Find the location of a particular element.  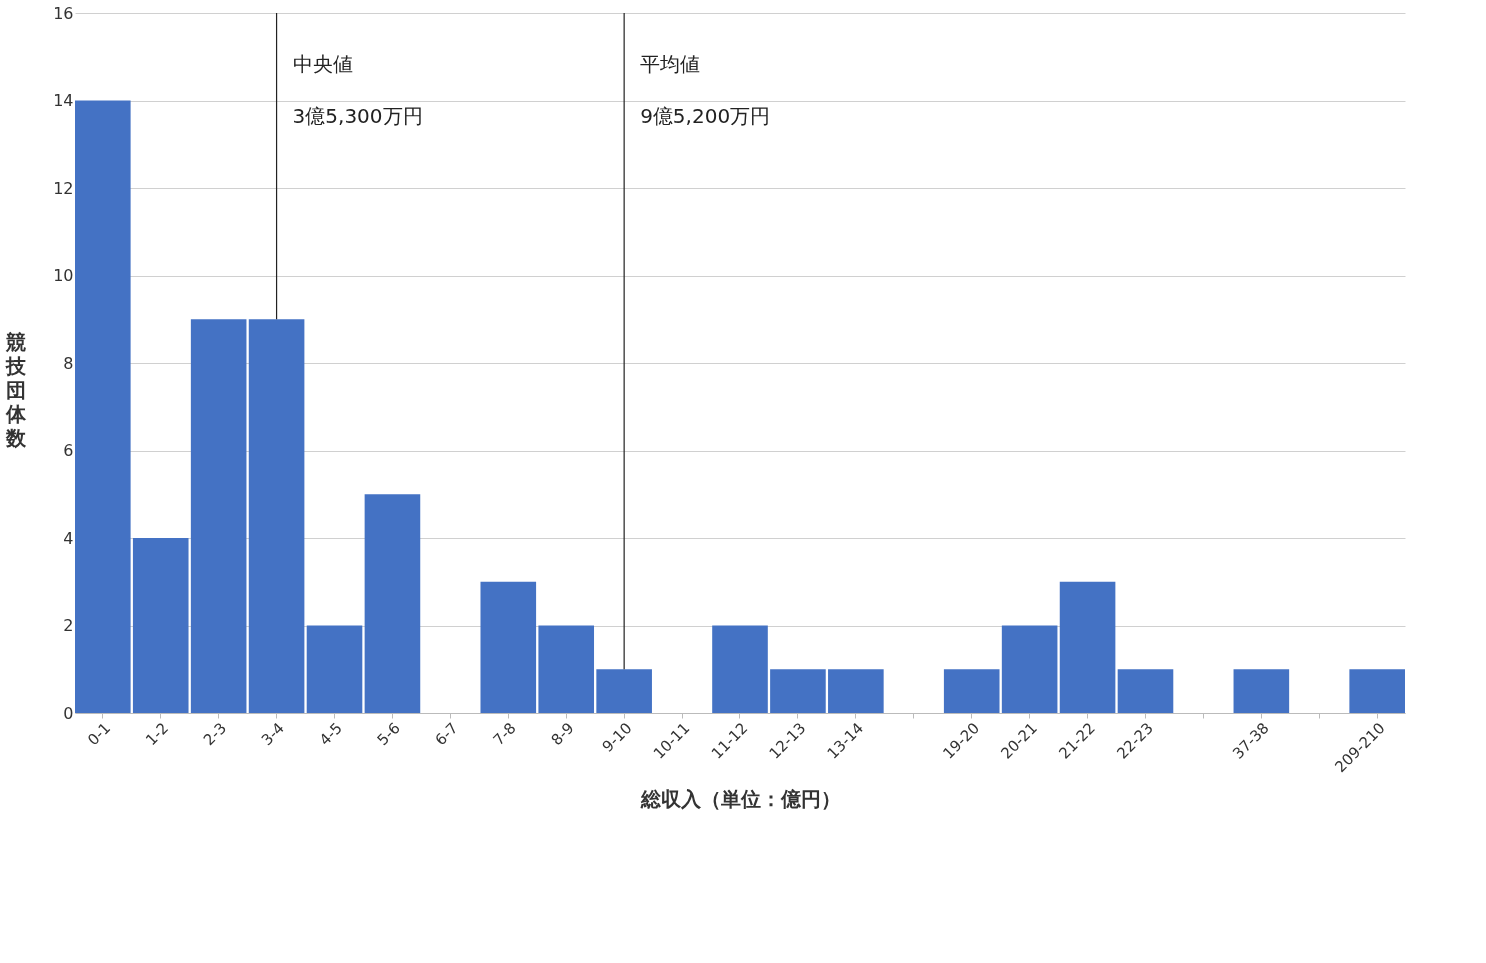

y-tick-label: 10 is located at coordinates (63, 275).